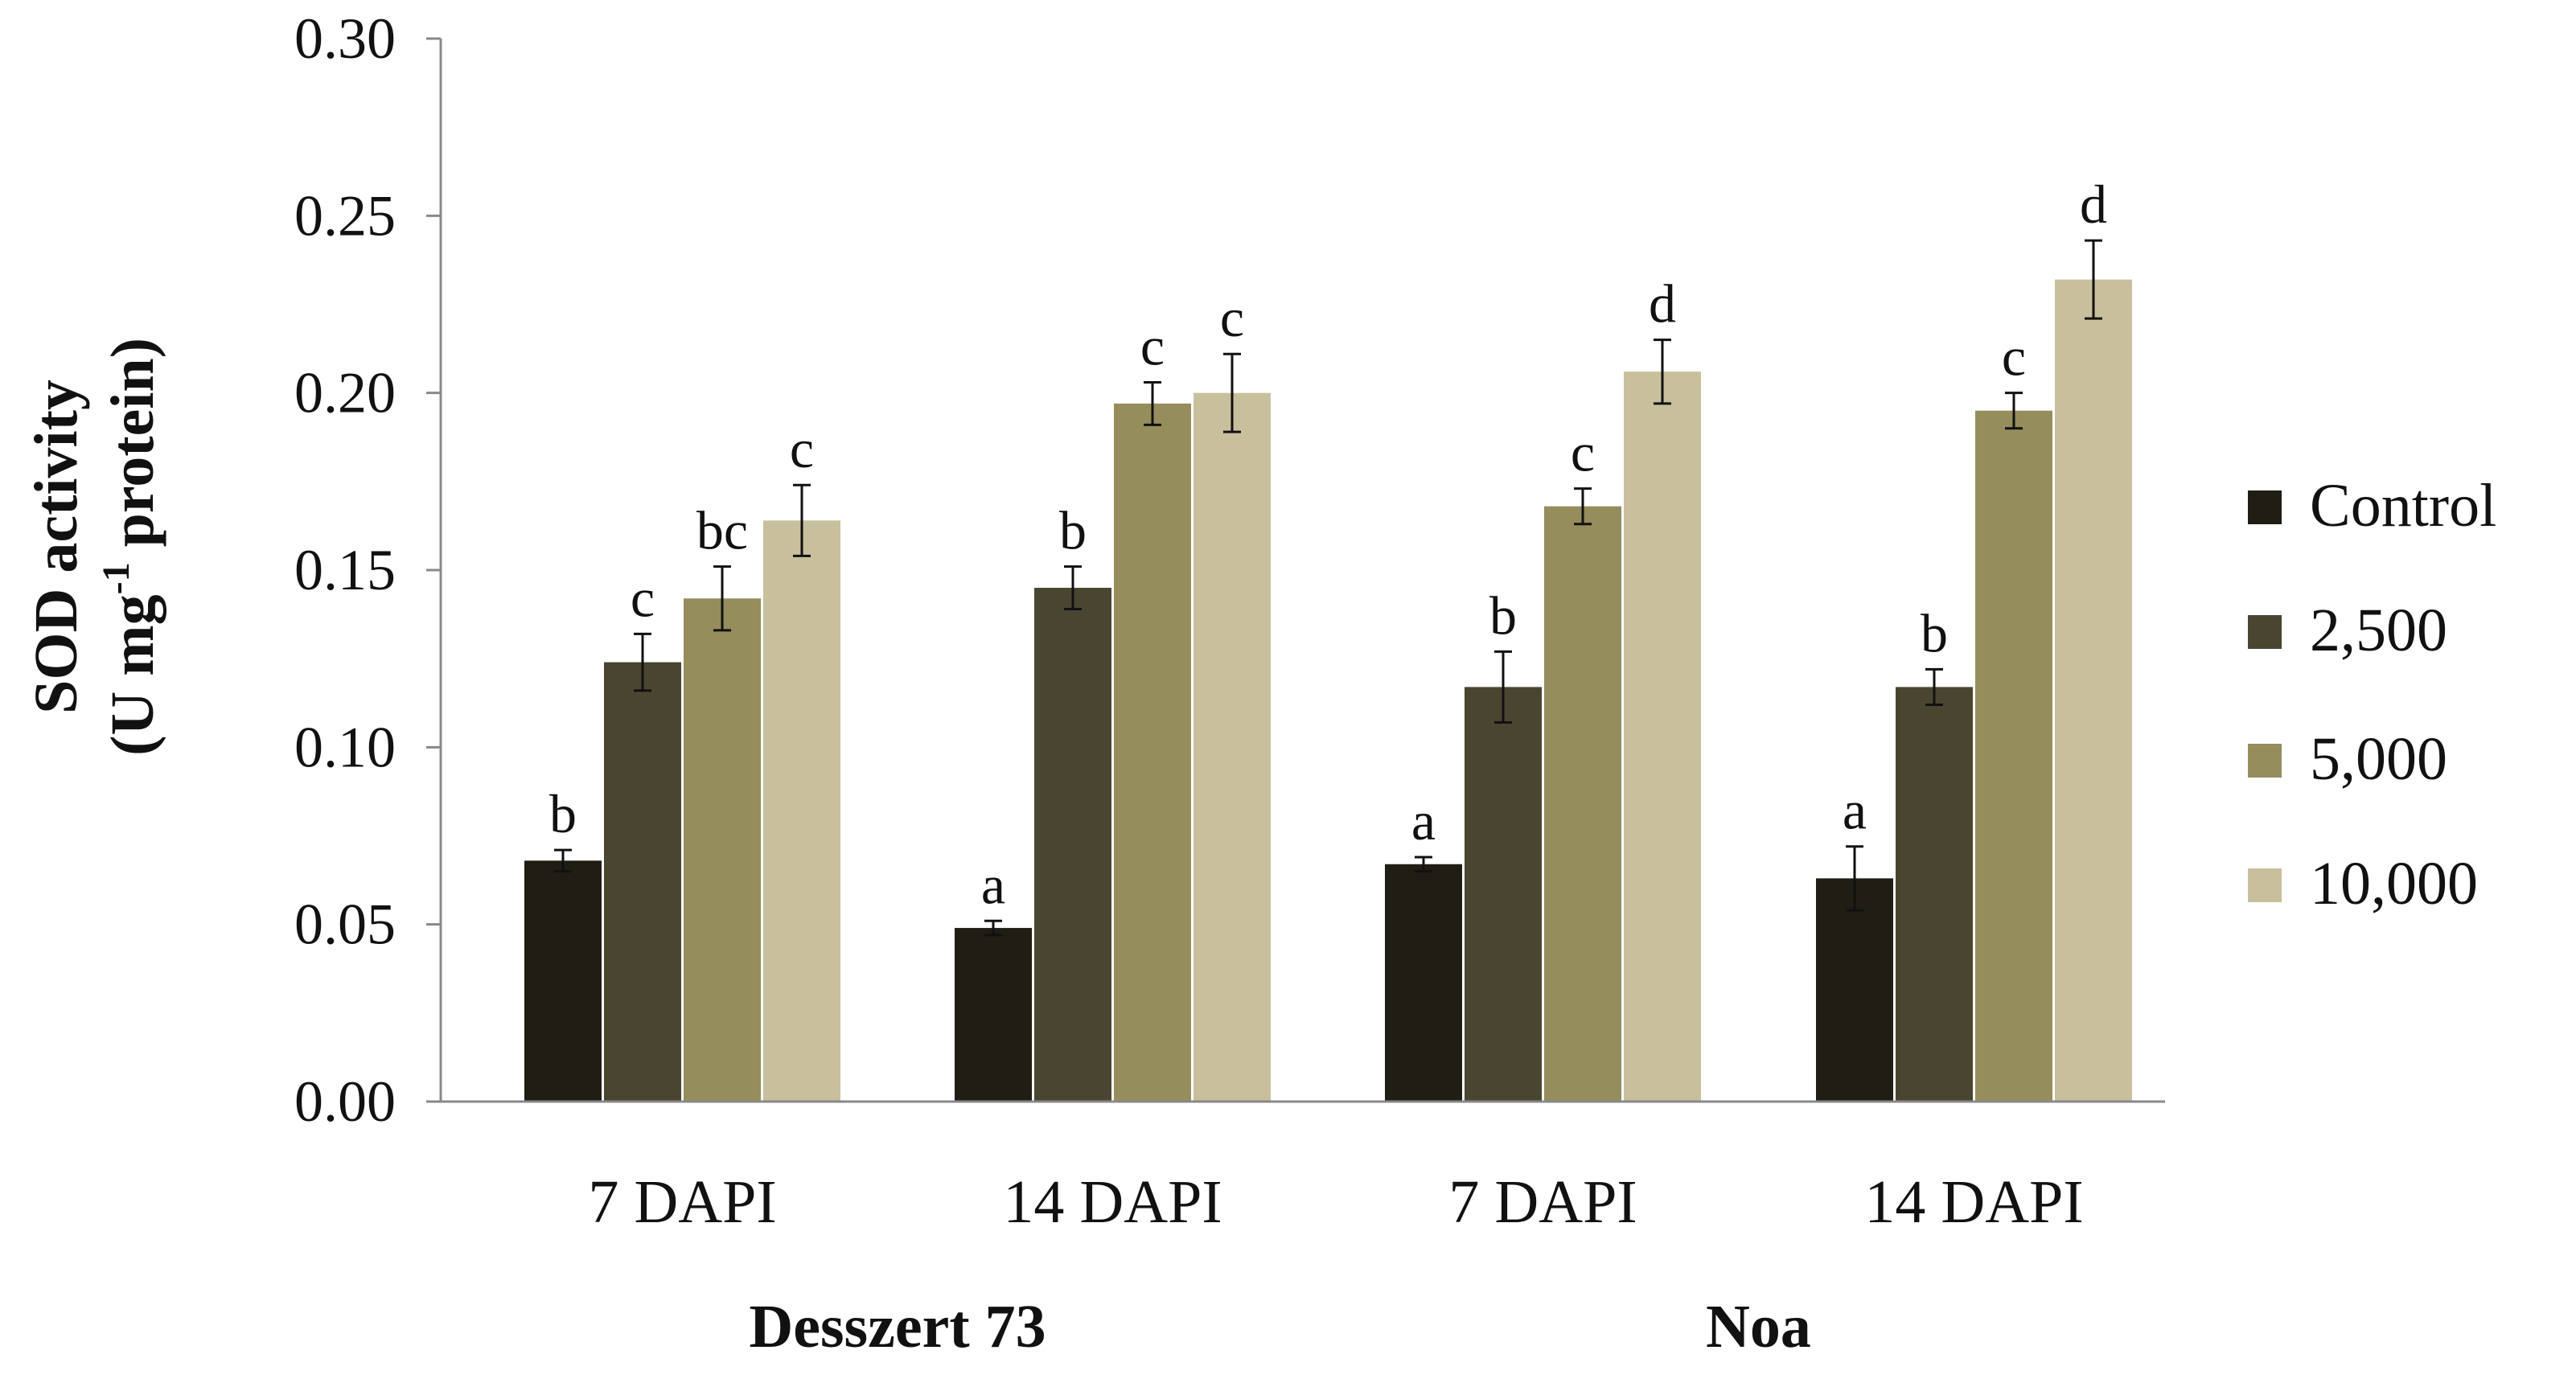 This screenshot has width=2576, height=1383. Describe the element at coordinates (2394, 883) in the screenshot. I see `legend-label: 10,000` at that location.